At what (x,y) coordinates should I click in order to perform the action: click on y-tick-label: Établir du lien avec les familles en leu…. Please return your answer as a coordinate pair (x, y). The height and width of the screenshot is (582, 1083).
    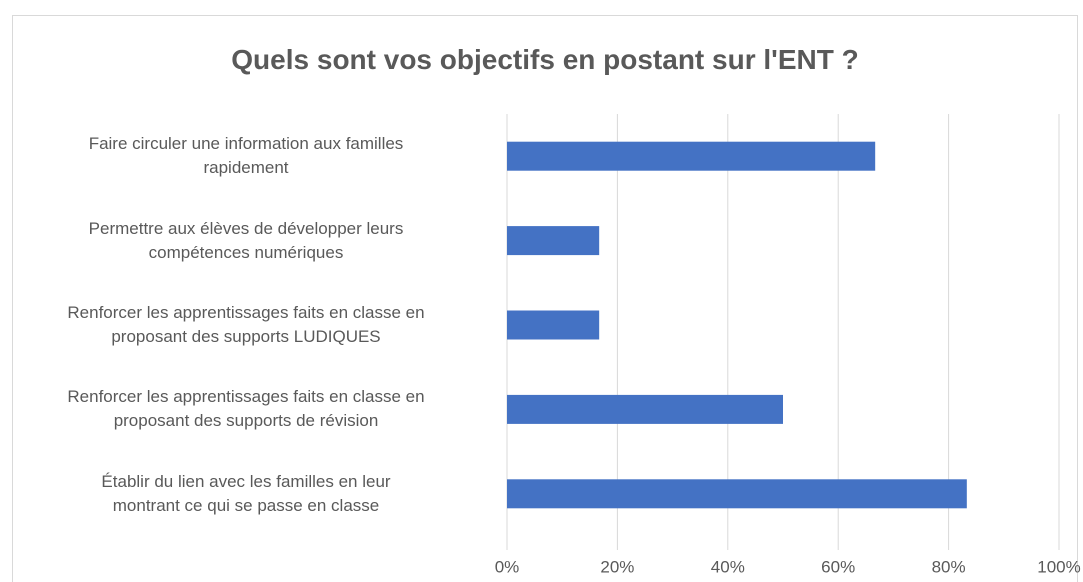
    Looking at the image, I should click on (246, 493).